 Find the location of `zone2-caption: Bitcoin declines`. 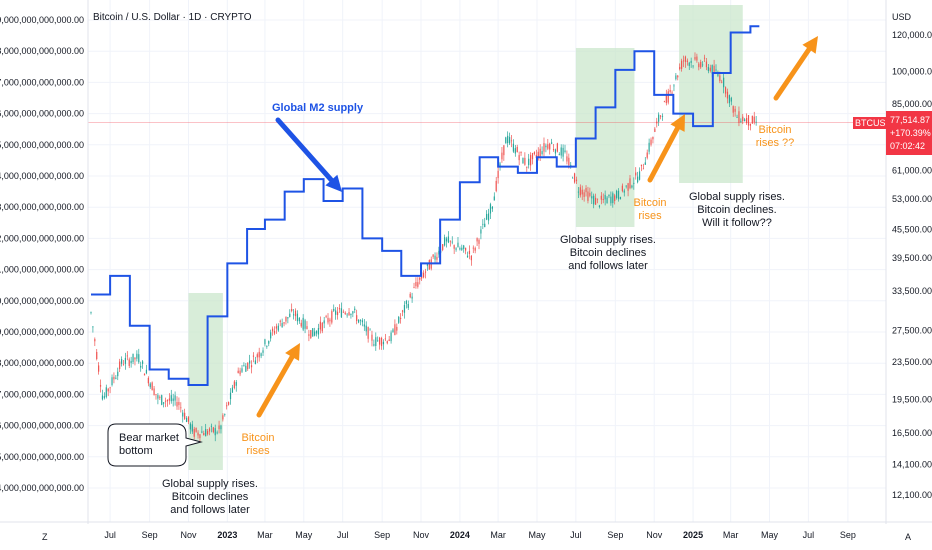

zone2-caption: Bitcoin declines is located at coordinates (608, 253).